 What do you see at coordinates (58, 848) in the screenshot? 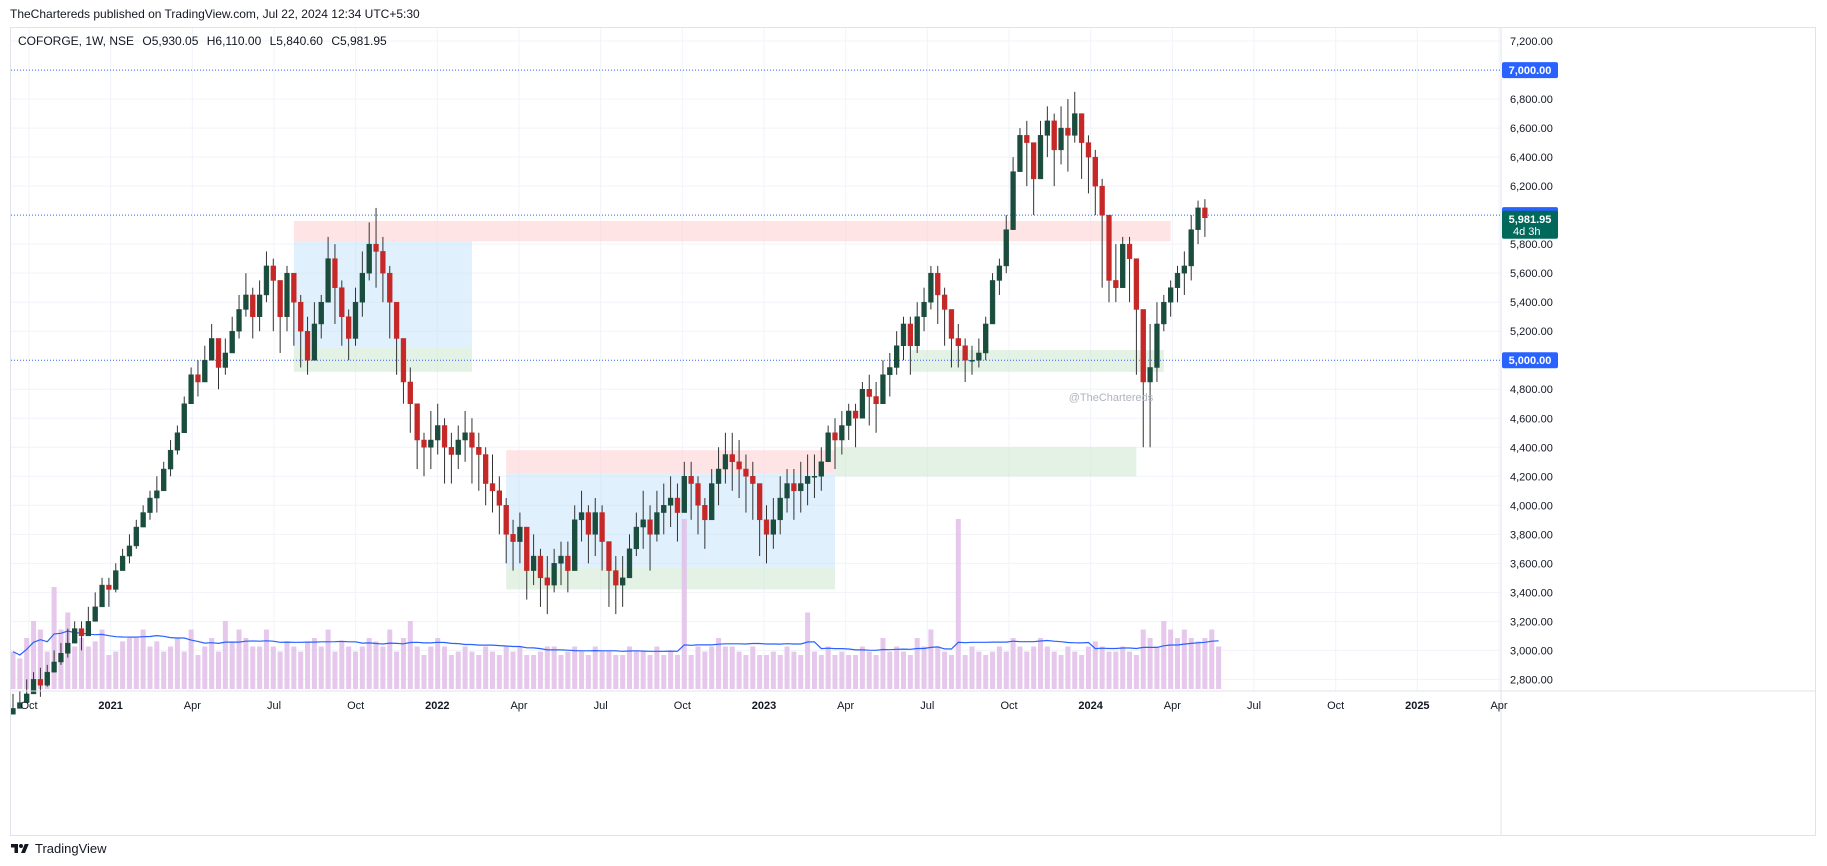
I see `footer-brand: TradingView` at bounding box center [58, 848].